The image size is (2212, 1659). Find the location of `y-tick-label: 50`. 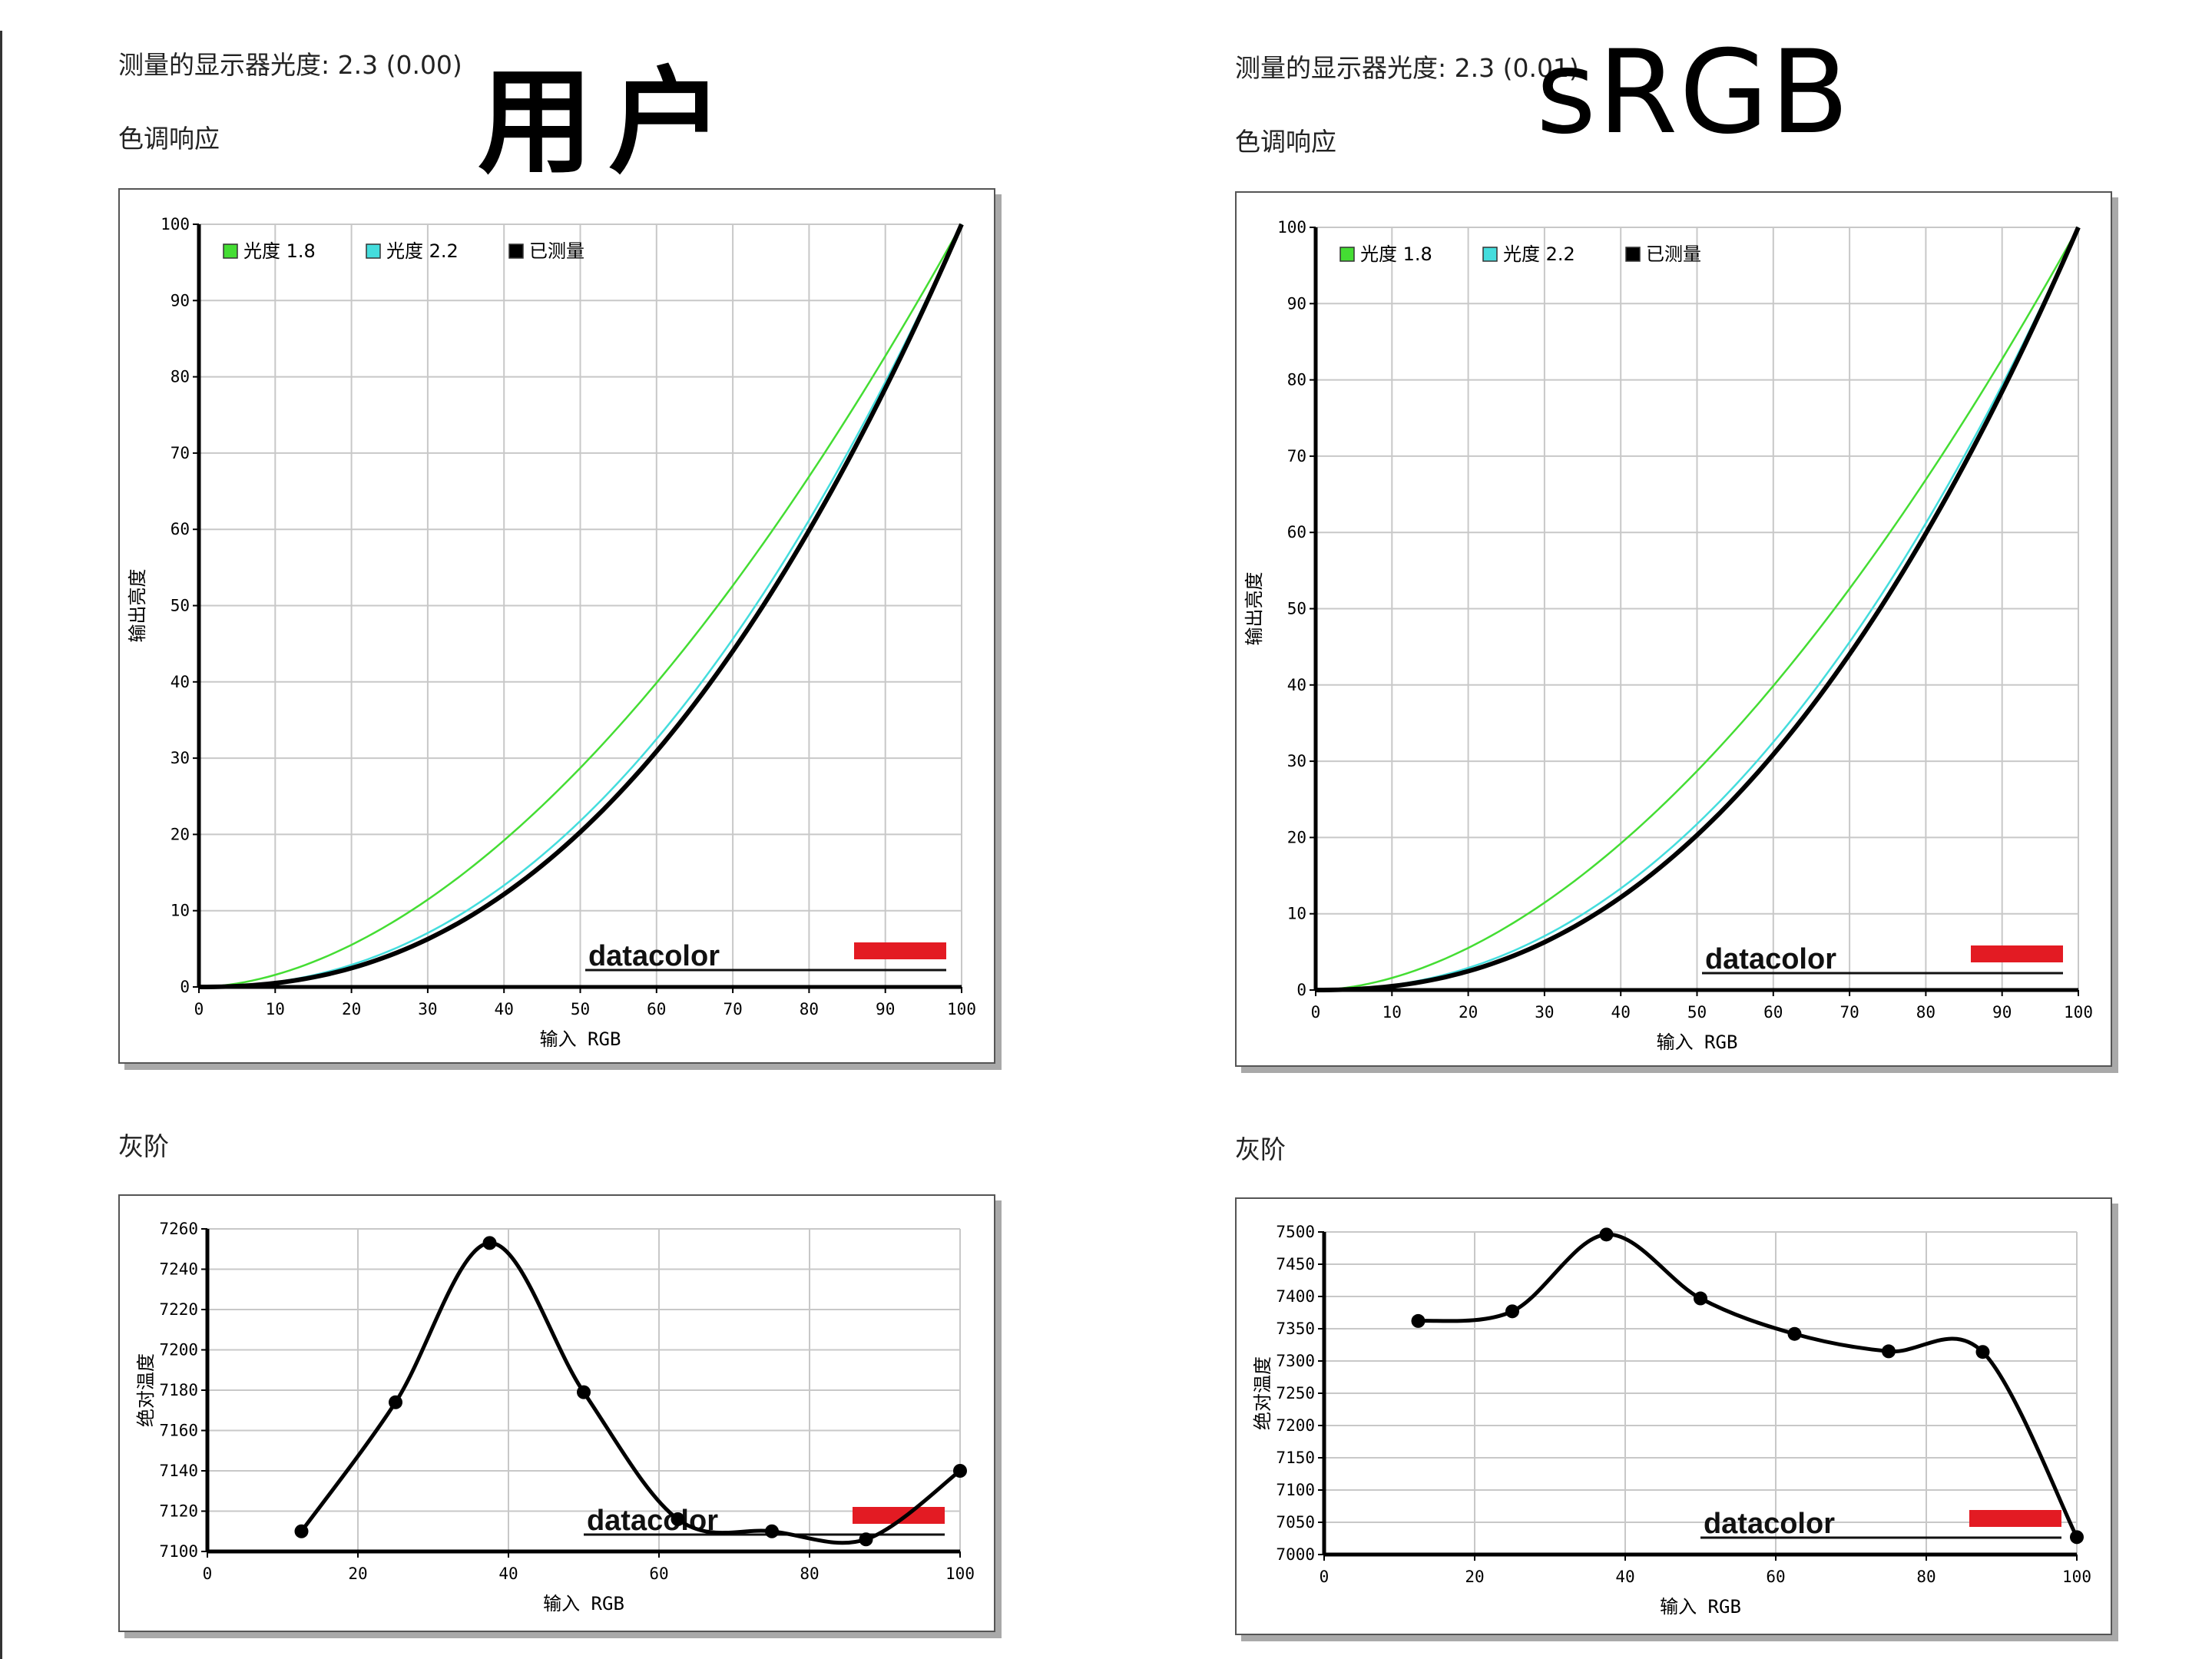

y-tick-label: 50 is located at coordinates (181, 606).